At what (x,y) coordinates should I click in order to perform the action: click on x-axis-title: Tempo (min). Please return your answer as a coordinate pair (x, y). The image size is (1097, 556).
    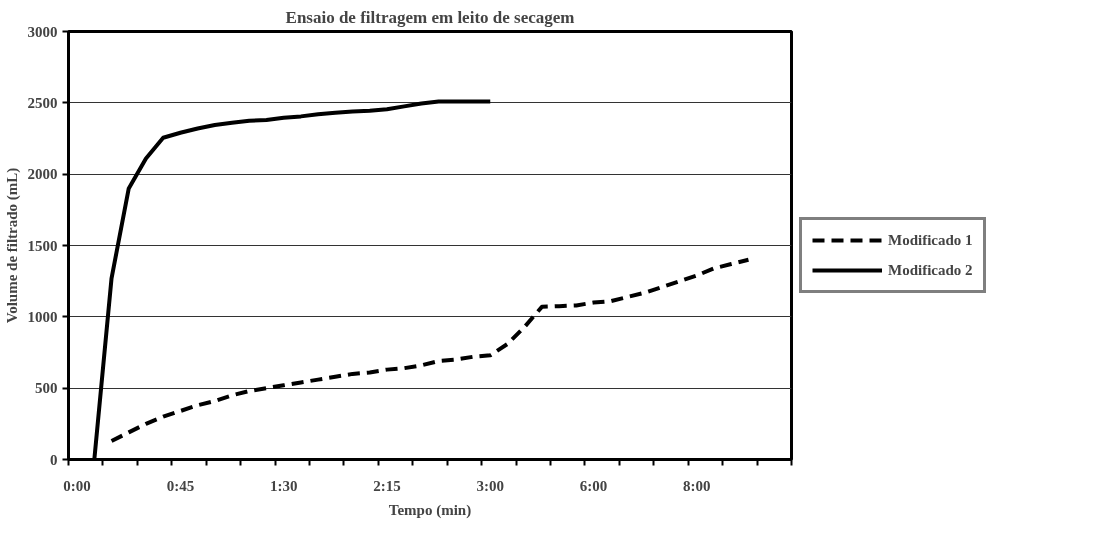
    Looking at the image, I should click on (430, 510).